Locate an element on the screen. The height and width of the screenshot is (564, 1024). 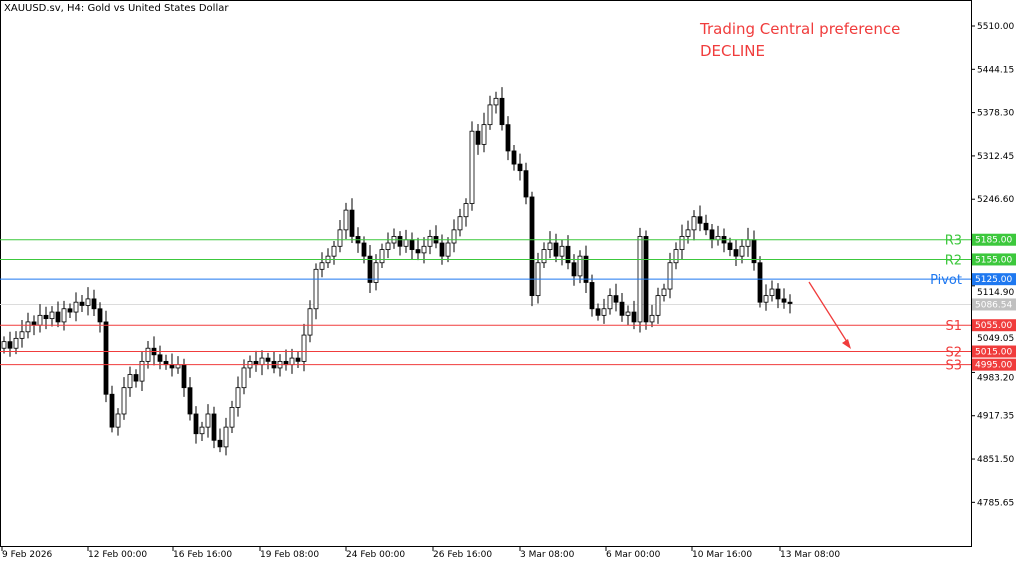
level-name-s1: S1 is located at coordinates (953, 326).